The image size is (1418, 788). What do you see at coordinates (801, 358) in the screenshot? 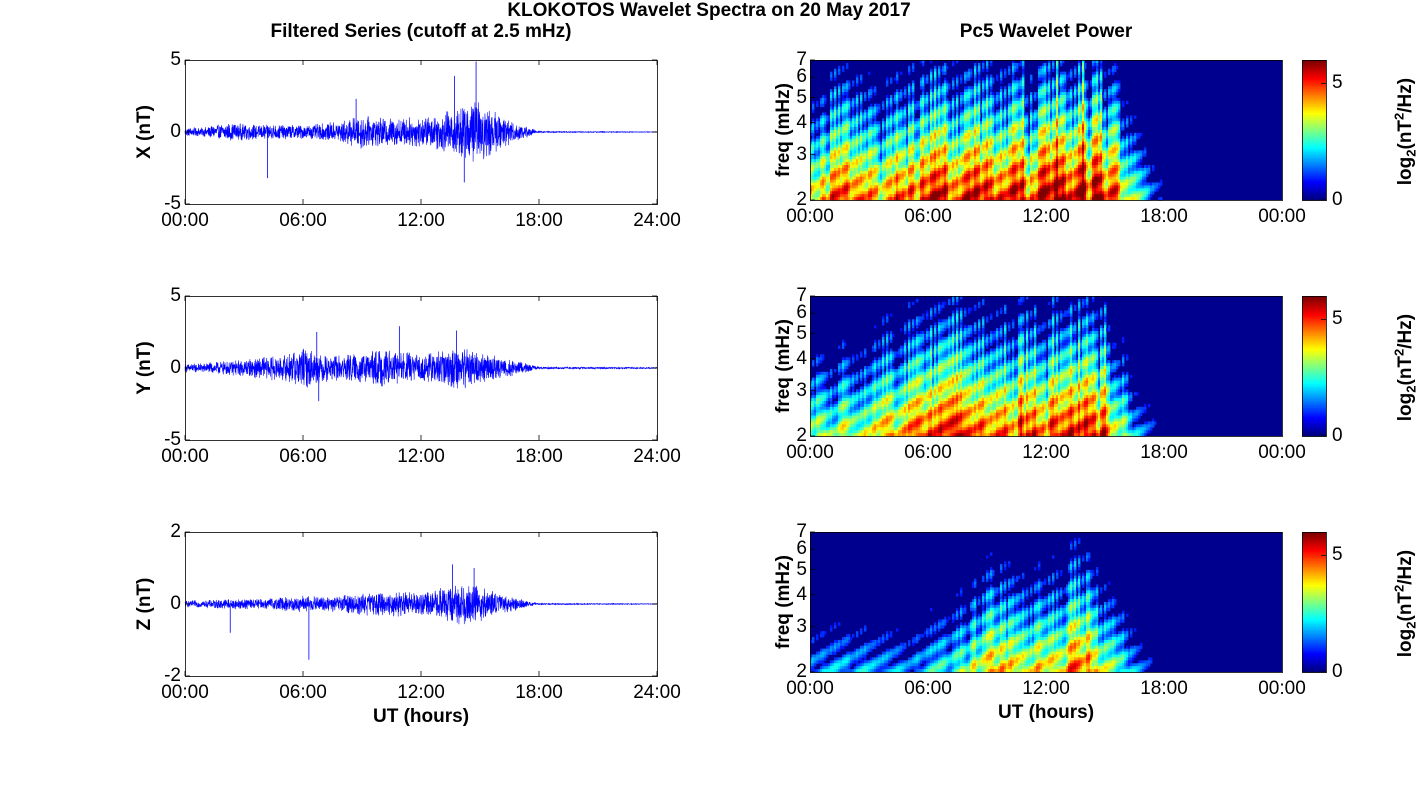
I see `y-tick-label: 4` at bounding box center [801, 358].